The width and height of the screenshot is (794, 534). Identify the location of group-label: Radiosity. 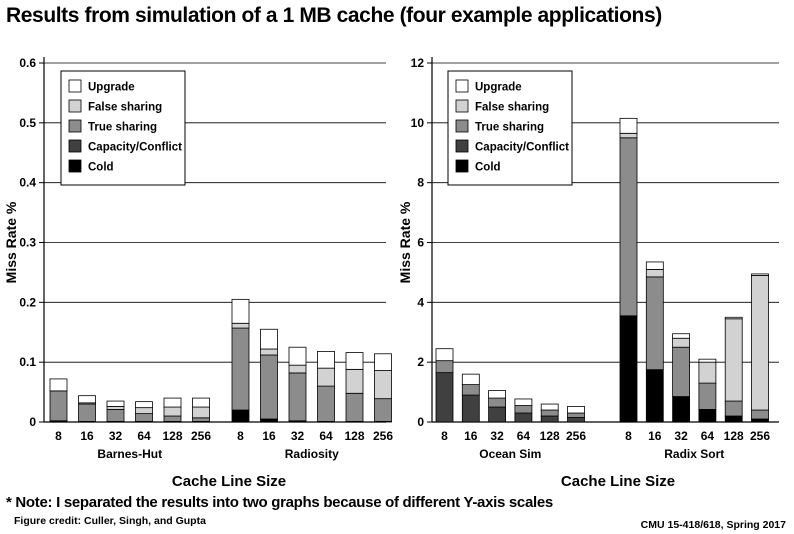
(312, 454).